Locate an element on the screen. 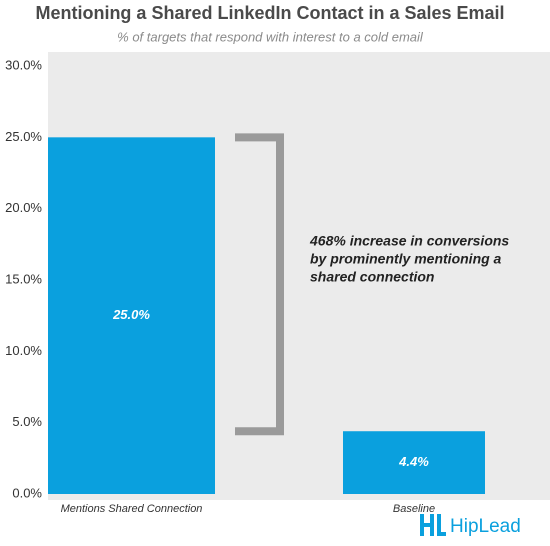  value-label: 4.4% is located at coordinates (413, 461).